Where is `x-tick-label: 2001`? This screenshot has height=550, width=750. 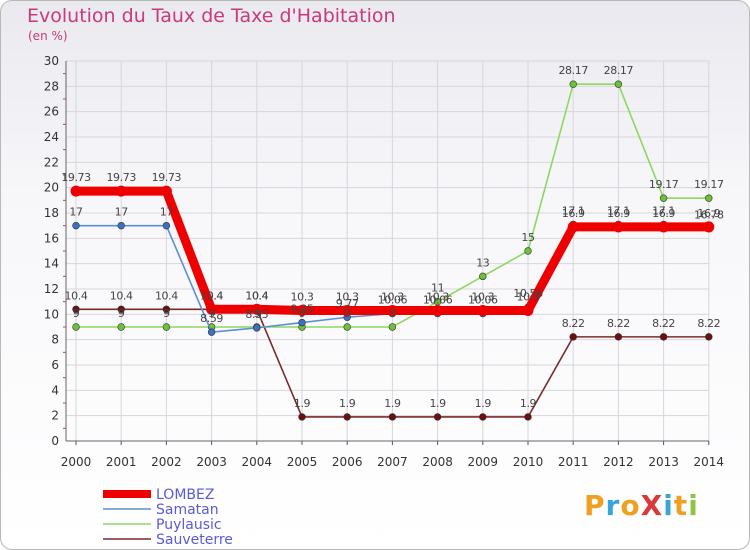
x-tick-label: 2001 is located at coordinates (121, 462).